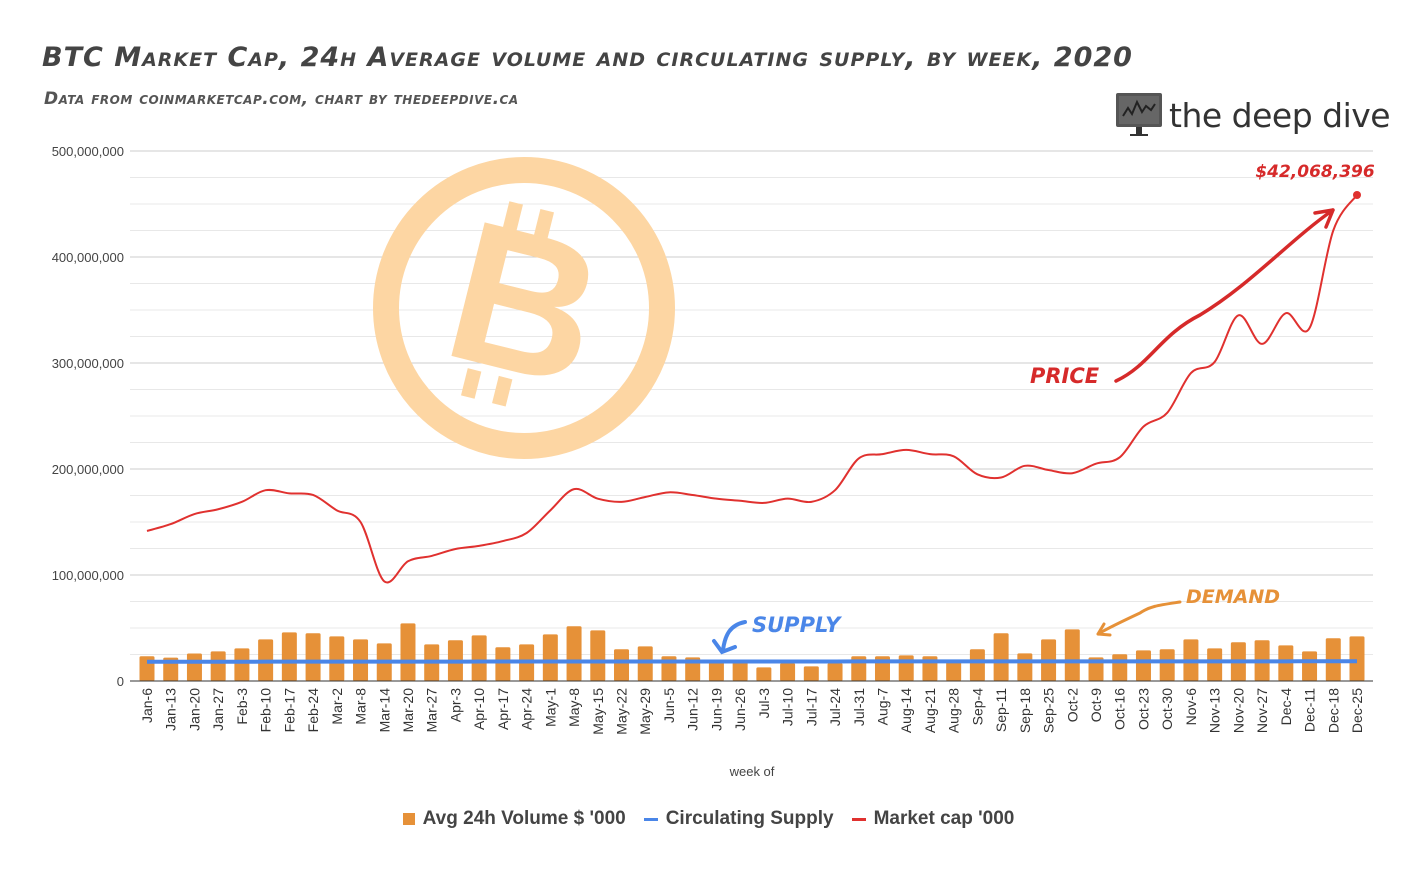 Image resolution: width=1417 pixels, height=876 pixels. Describe the element at coordinates (550, 707) in the screenshot. I see `x-tick-label: May-1` at that location.